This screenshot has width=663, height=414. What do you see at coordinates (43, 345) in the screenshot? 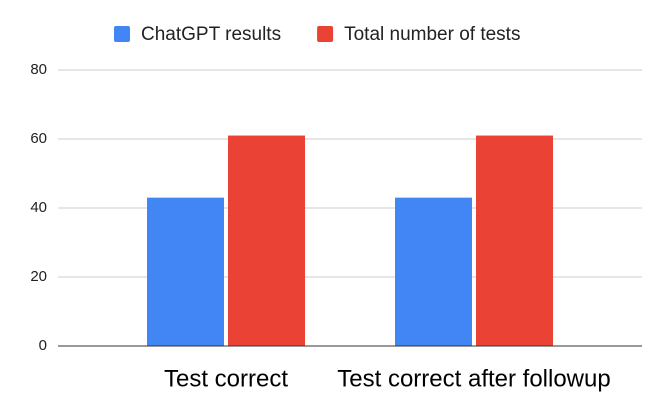
I see `y-tick-label: 0` at bounding box center [43, 345].